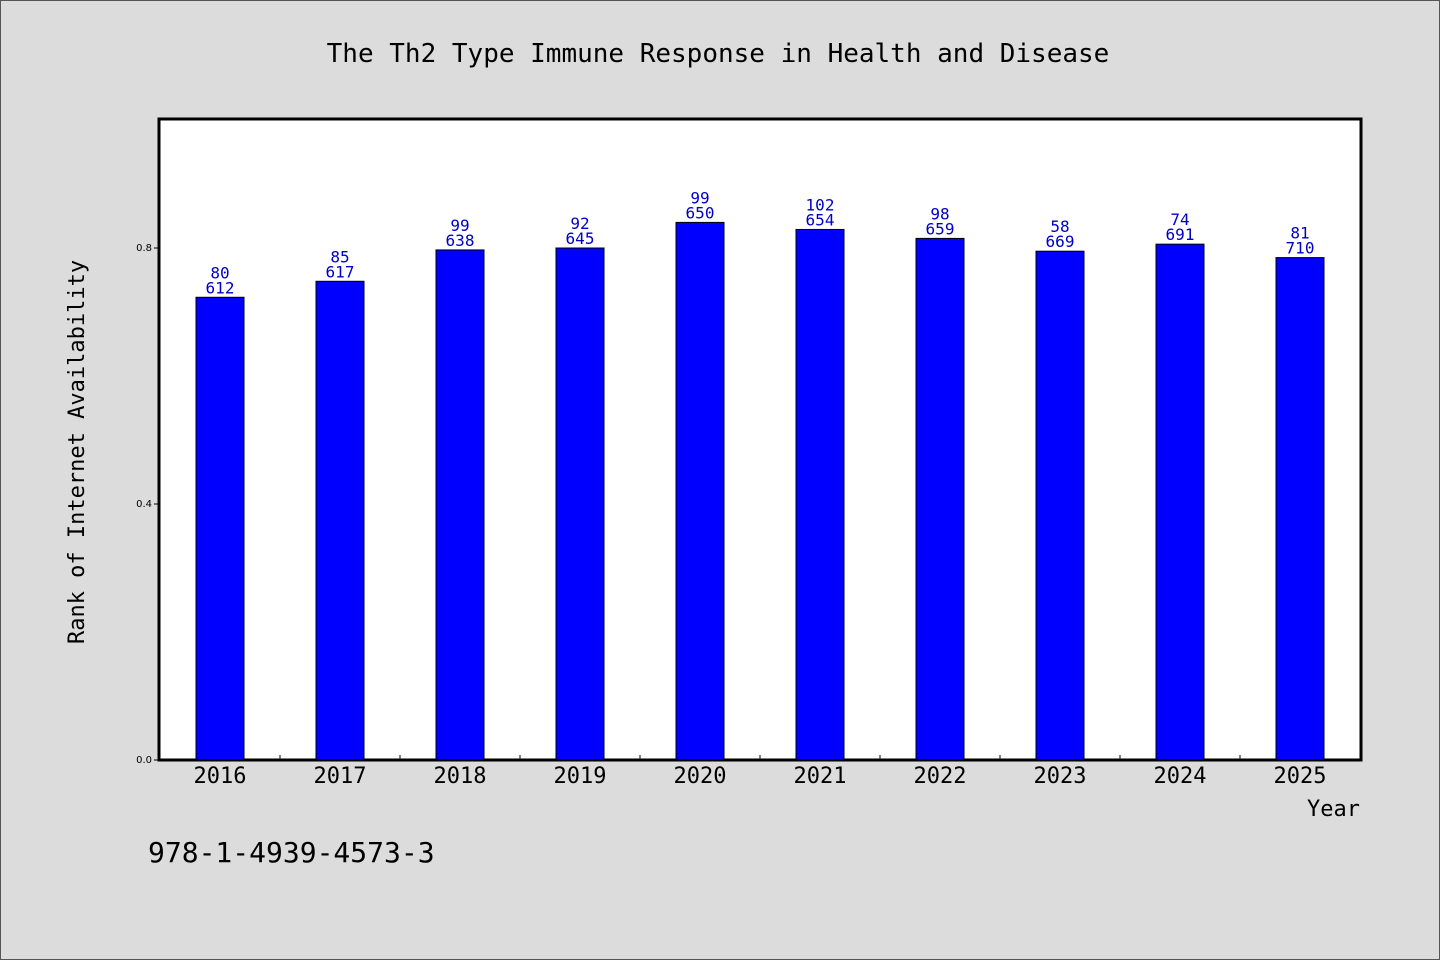 The image size is (1440, 960). I want to click on bar-2023, so click(1060, 505).